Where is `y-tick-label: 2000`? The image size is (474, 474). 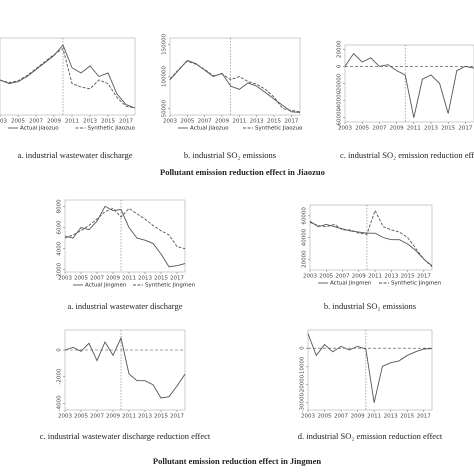
y-tick-label: 2000 is located at coordinates (60, 269).